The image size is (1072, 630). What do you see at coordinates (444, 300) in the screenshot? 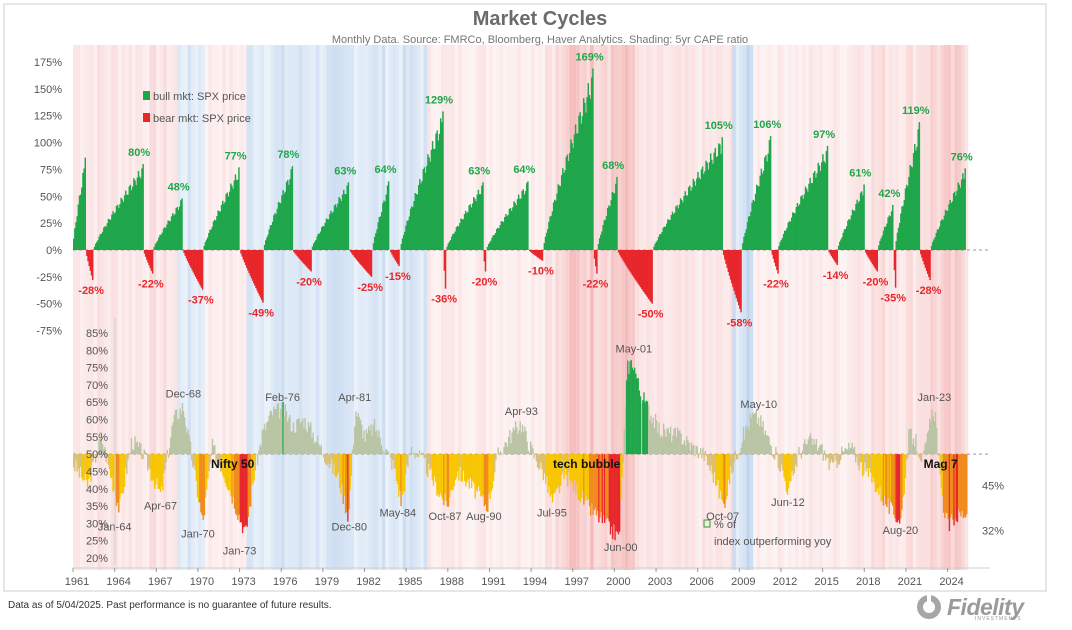
I see `bear-trough-label: -36%` at bounding box center [444, 300].